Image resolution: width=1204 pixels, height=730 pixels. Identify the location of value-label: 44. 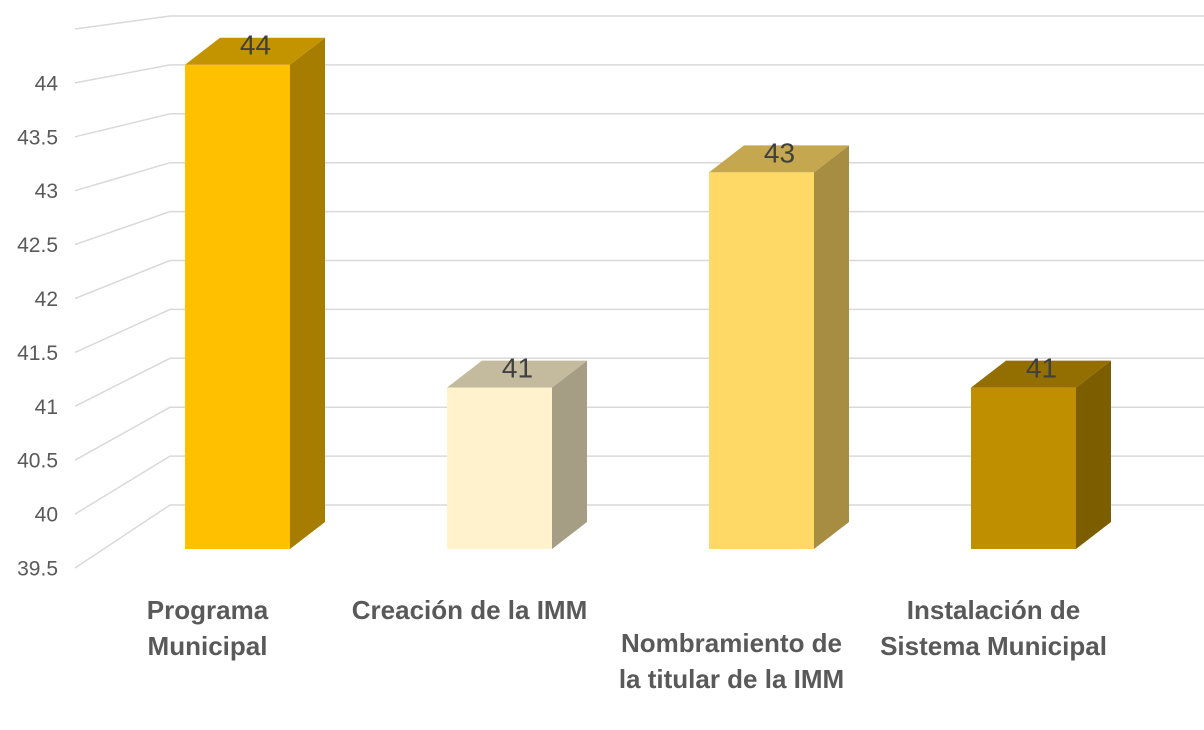
(255, 45).